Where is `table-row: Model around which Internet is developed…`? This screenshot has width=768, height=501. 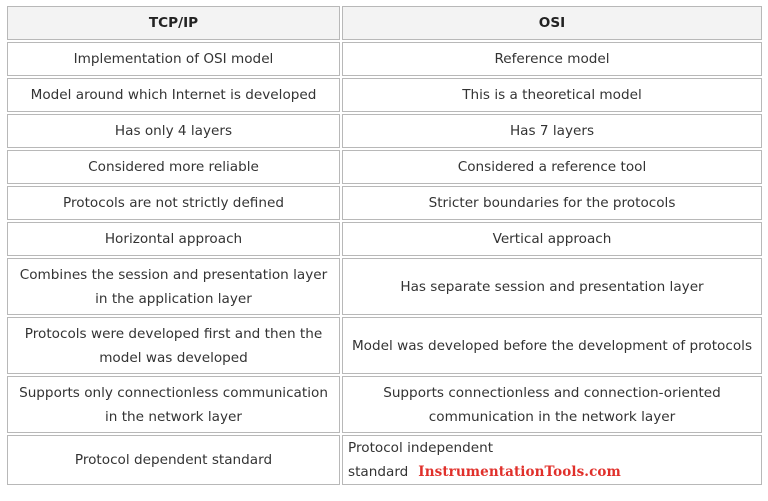
table-row: Model around which Internet is developed… is located at coordinates (384, 95).